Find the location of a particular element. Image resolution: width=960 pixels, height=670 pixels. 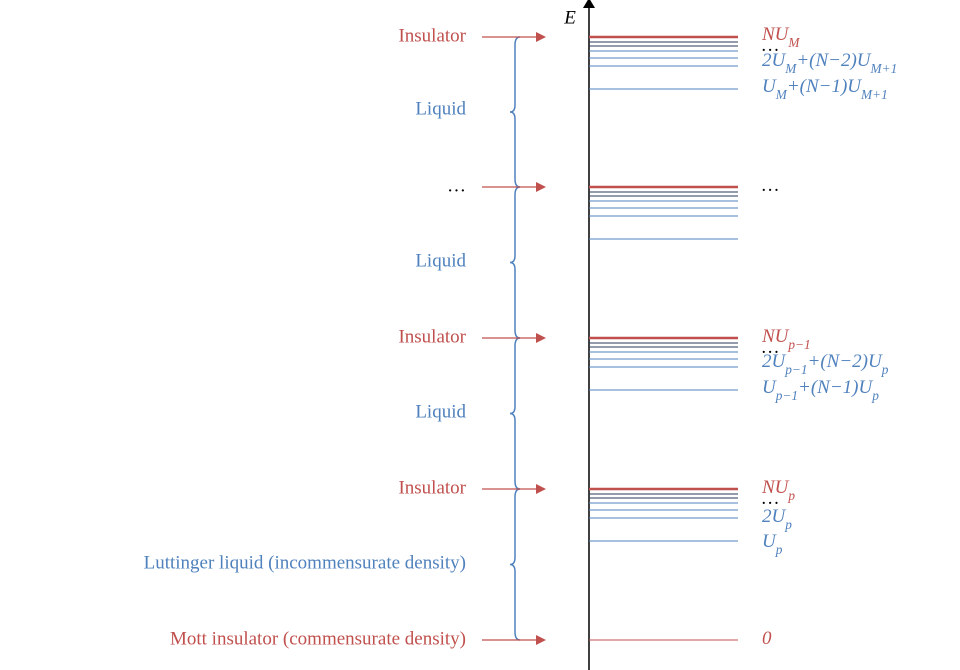

right-label: Up−1+(N−1)Up is located at coordinates (820, 389).